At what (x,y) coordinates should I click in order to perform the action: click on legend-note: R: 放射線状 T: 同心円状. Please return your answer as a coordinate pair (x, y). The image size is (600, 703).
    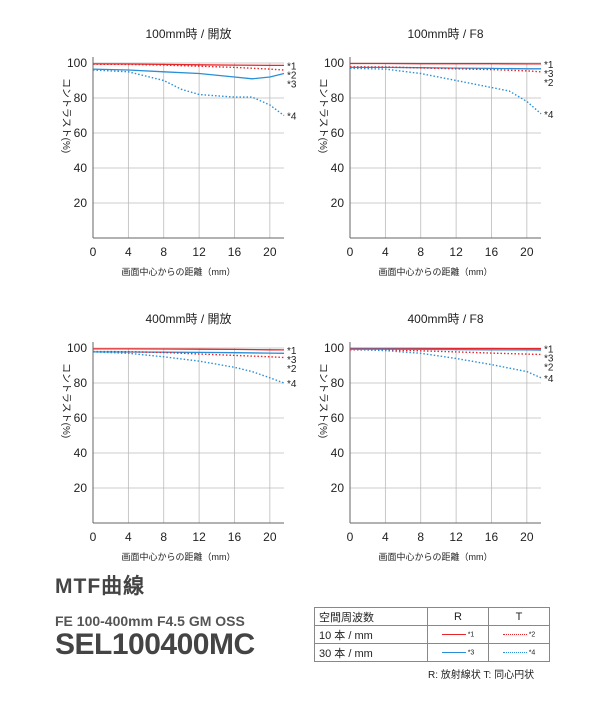
    Looking at the image, I should click on (481, 675).